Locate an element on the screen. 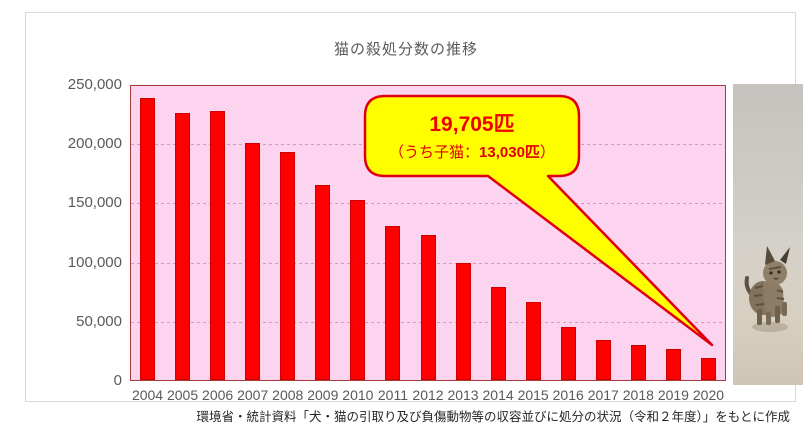  x-tick-label-2004: 2004 is located at coordinates (147, 395).